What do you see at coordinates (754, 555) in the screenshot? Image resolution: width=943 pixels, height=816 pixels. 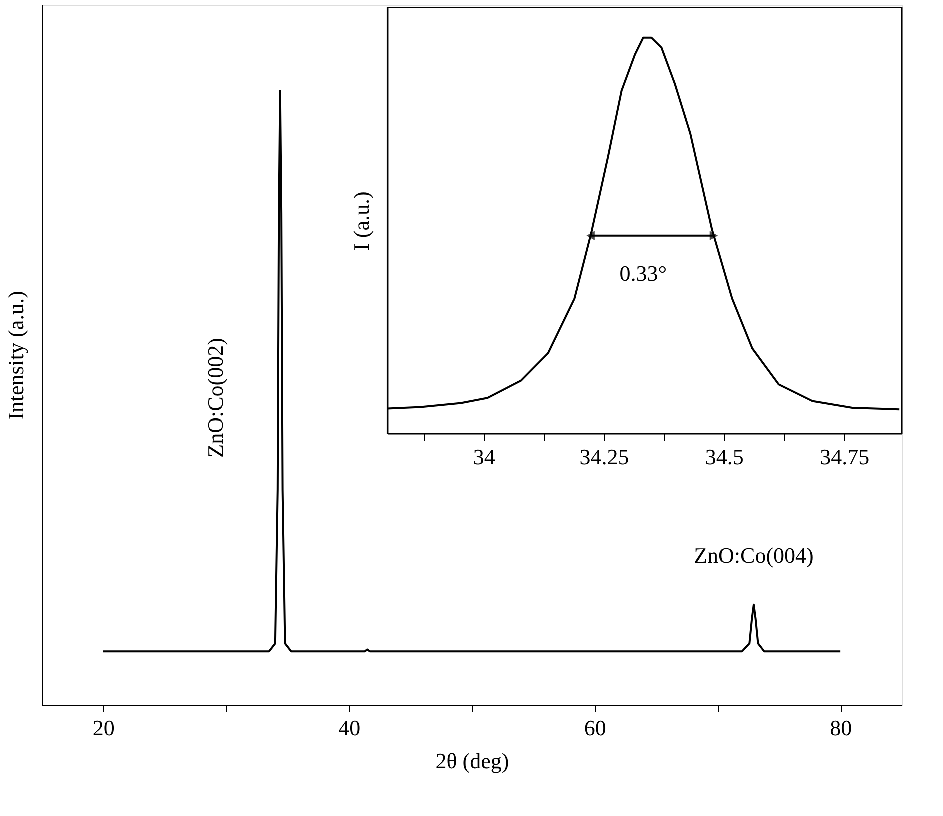 I see `annotation: ZnO:Co(004)` at bounding box center [754, 555].